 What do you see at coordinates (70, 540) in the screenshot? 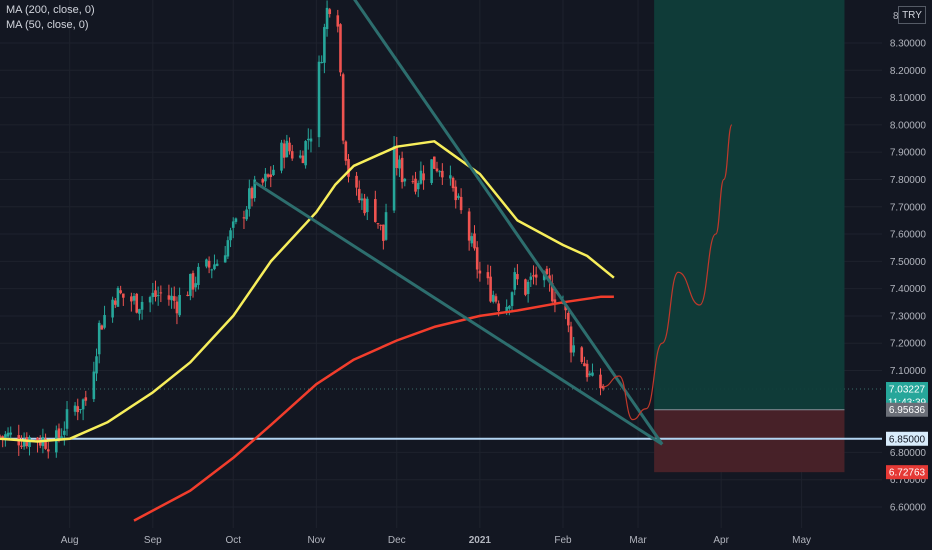
I see `time-tick-label: Aug` at bounding box center [70, 540].